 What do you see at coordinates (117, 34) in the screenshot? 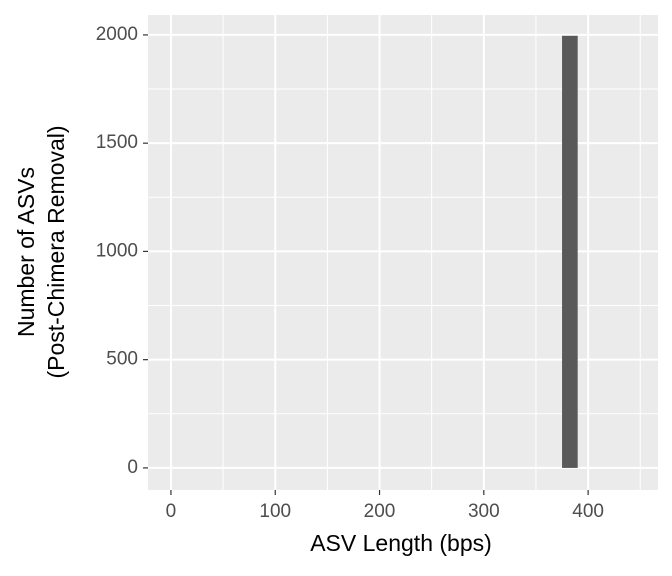
I see `y-tick-label: 2000` at bounding box center [117, 34].